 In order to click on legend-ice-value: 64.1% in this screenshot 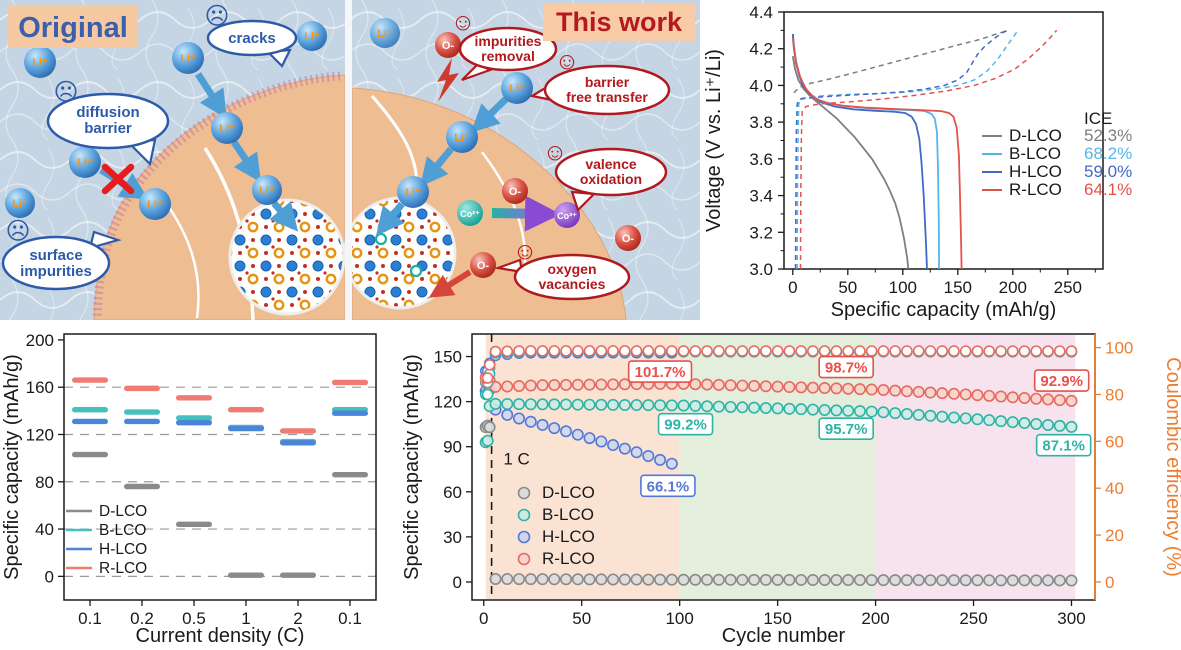, I will do `click(1108, 189)`.